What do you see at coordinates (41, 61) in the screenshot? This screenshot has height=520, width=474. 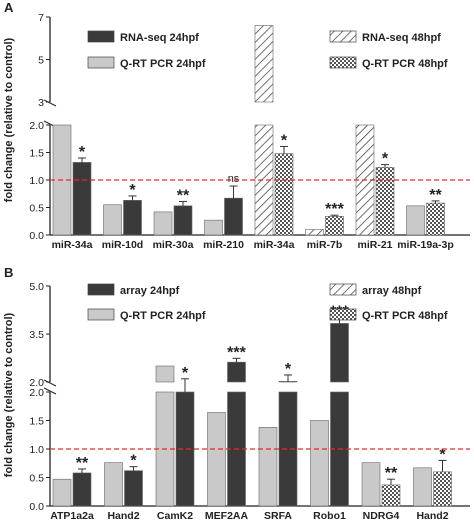 I see `y-tick-label: 5` at bounding box center [41, 61].